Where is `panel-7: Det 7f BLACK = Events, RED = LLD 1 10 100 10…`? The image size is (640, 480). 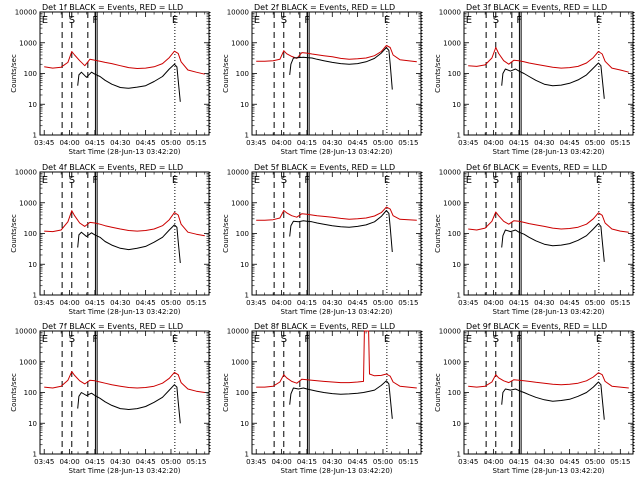
panel-7: Det 7f BLACK = Events, RED = LLD 1 10 100 10… is located at coordinates (110, 398).